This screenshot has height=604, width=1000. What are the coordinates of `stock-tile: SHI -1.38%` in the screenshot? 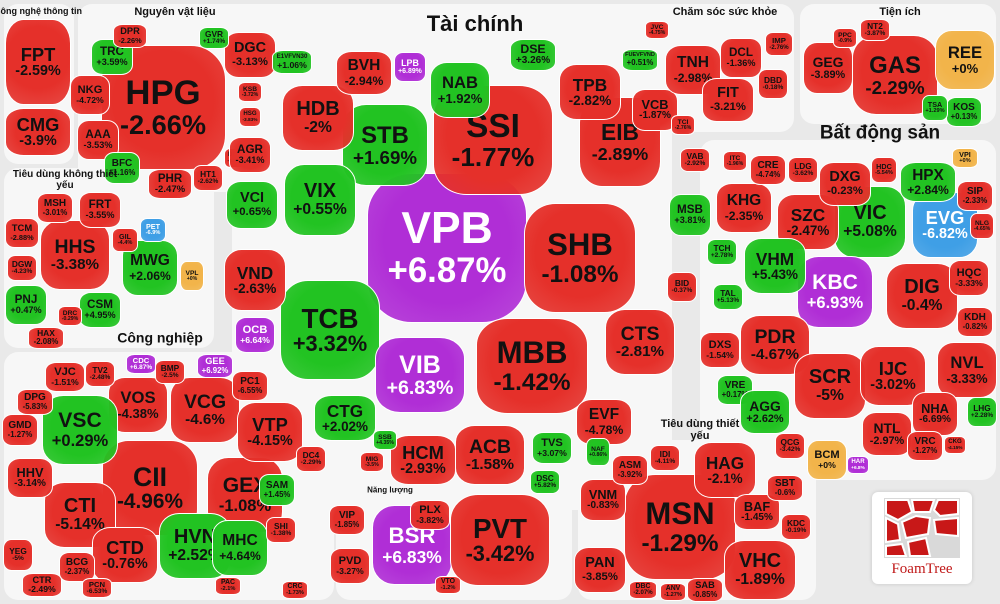 It's located at (281, 530).